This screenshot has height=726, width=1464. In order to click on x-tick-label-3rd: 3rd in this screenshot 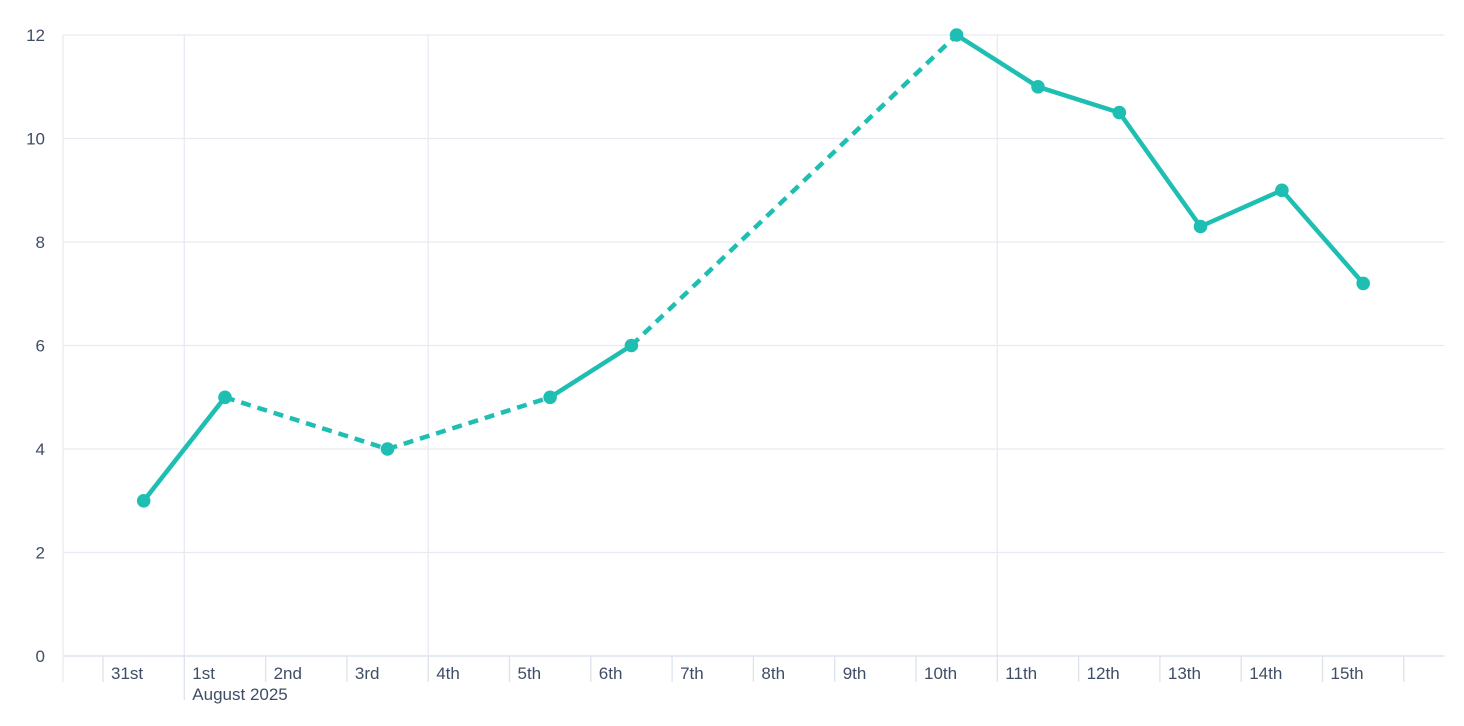, I will do `click(367, 673)`.